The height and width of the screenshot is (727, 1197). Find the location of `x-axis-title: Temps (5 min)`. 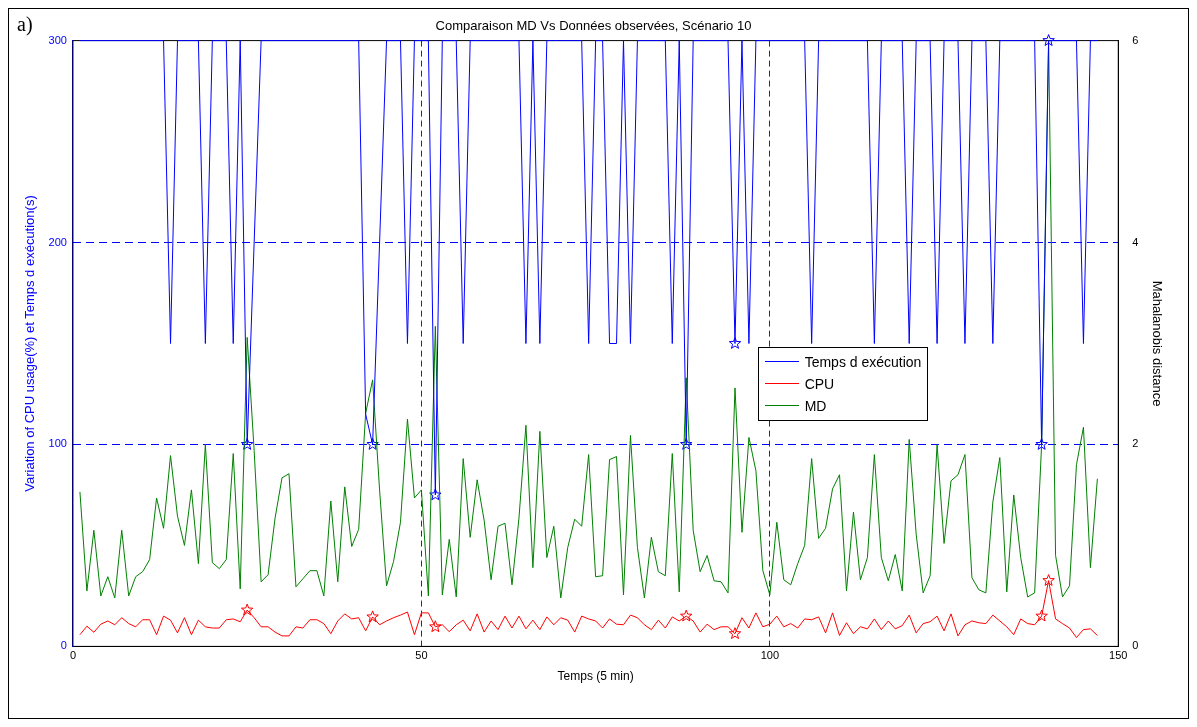

x-axis-title: Temps (5 min) is located at coordinates (595, 676).